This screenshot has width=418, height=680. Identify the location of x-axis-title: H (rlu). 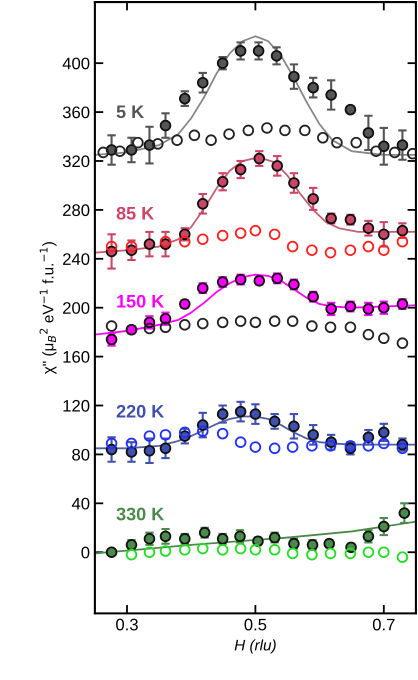
(255, 646).